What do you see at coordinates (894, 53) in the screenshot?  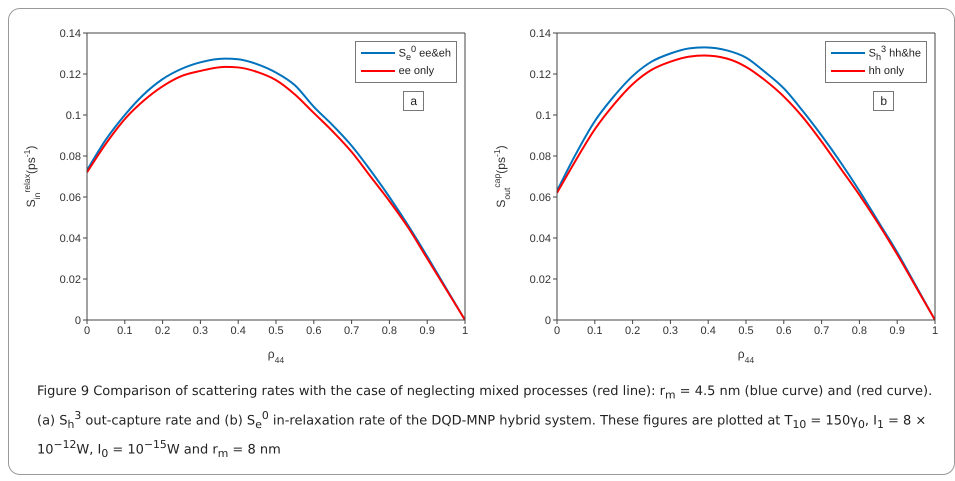 I see `legend-label: S$_{h}$$^{3}$ hh&he` at bounding box center [894, 53].